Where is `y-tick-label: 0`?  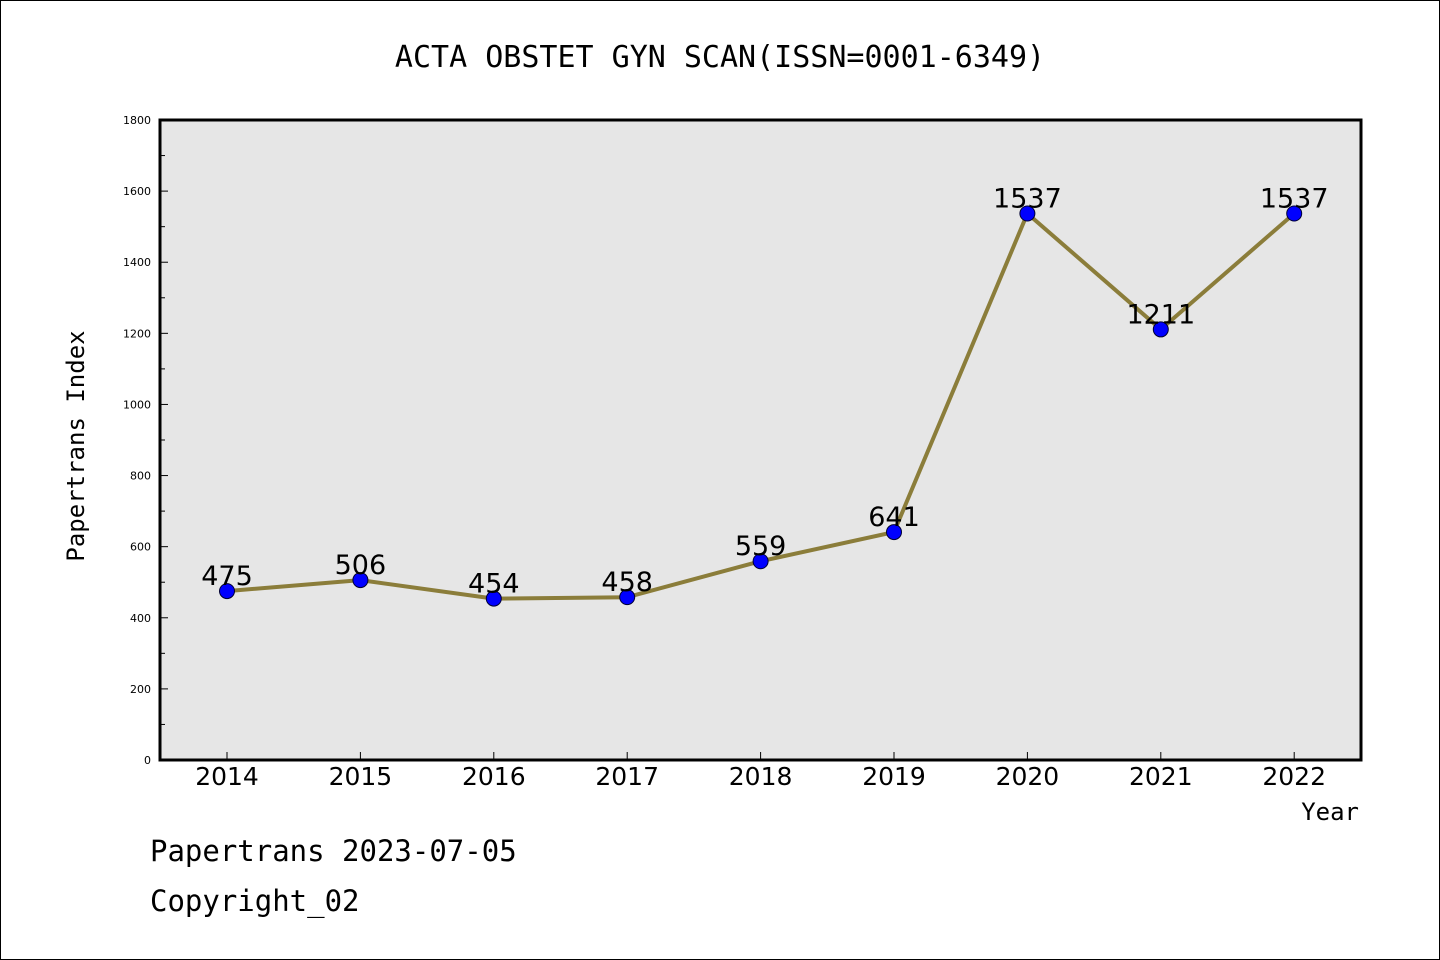
y-tick-label: 0 is located at coordinates (147, 760).